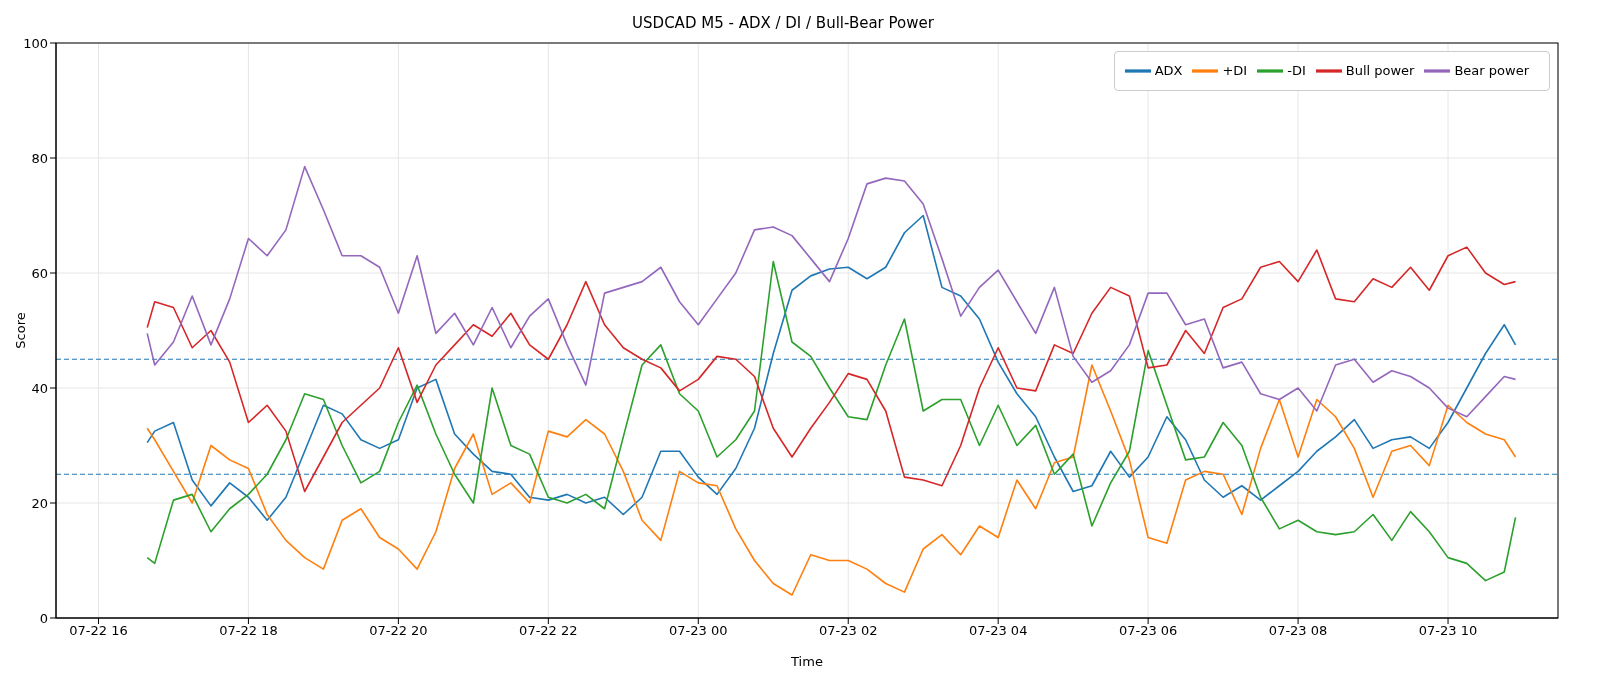  I want to click on x-tick-label: 07-23 04, so click(998, 631).